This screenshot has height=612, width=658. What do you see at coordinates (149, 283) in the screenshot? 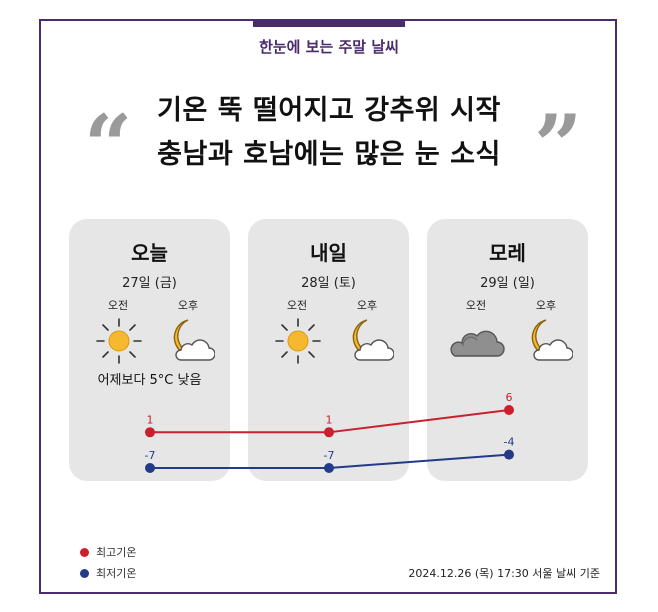
I see `day-date: 27일 (금)` at bounding box center [149, 283].